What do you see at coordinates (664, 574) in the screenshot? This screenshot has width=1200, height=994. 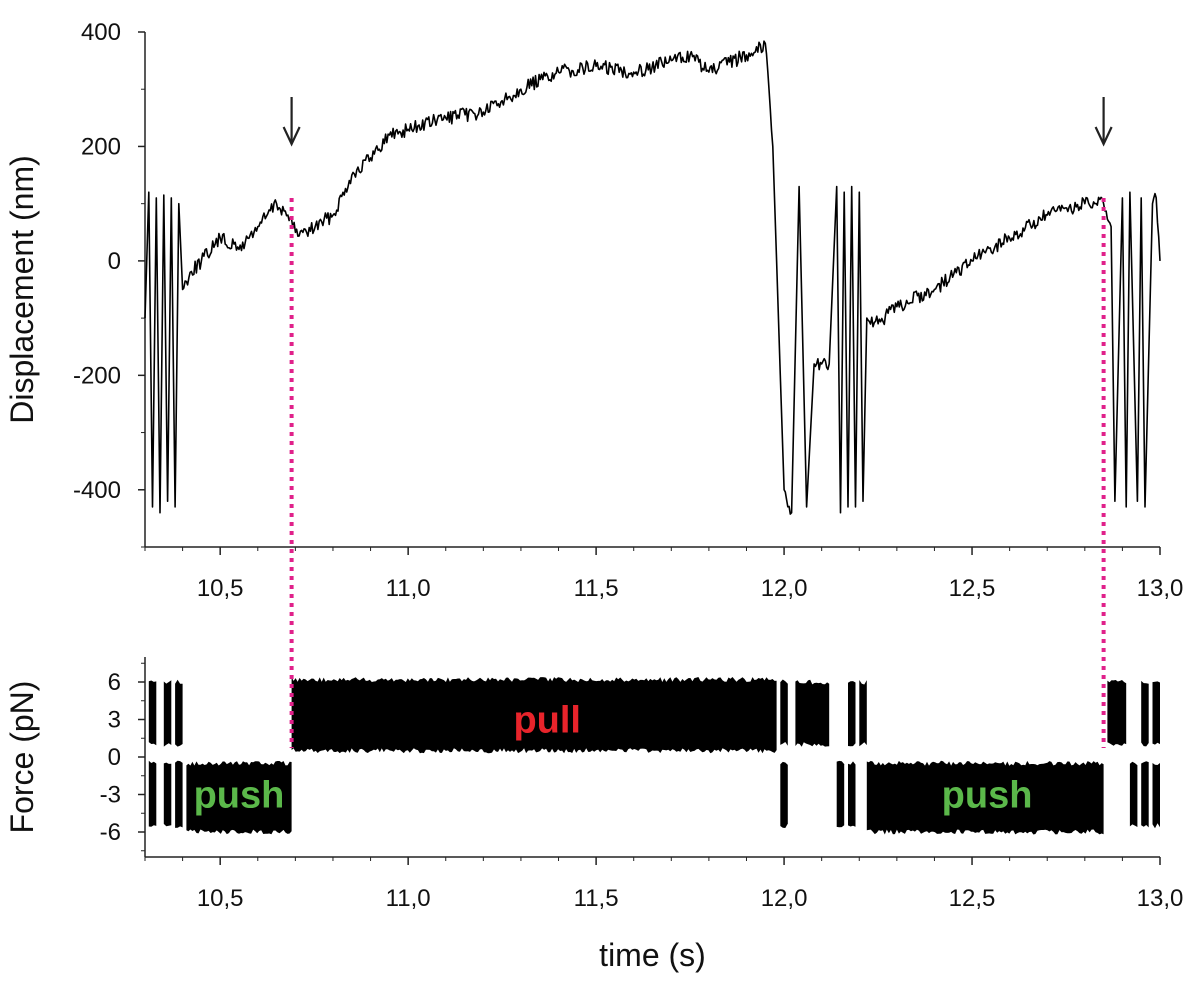 I see `displacement-x-ticks: 10,5 11,0 11,5 12,0 12,5 13,0` at bounding box center [664, 574].